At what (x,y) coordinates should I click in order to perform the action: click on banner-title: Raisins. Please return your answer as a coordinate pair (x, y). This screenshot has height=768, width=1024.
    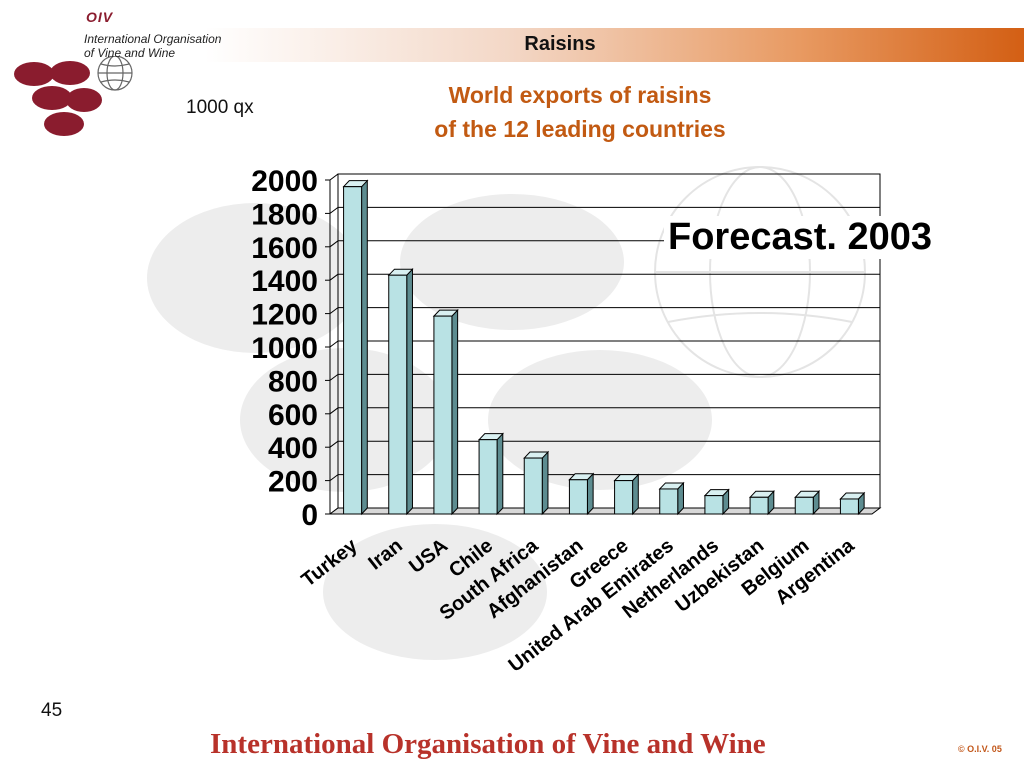
    Looking at the image, I should click on (560, 44).